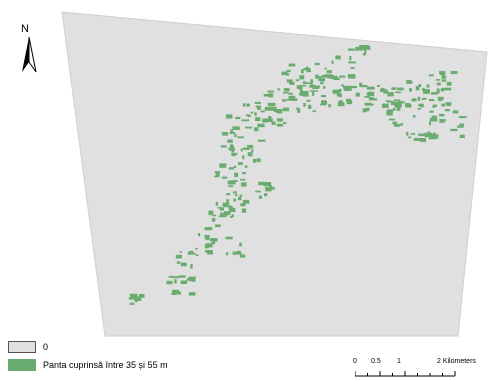 Image resolution: width=493 pixels, height=381 pixels. Describe the element at coordinates (405, 374) in the screenshot. I see `scale-ticks` at that location.